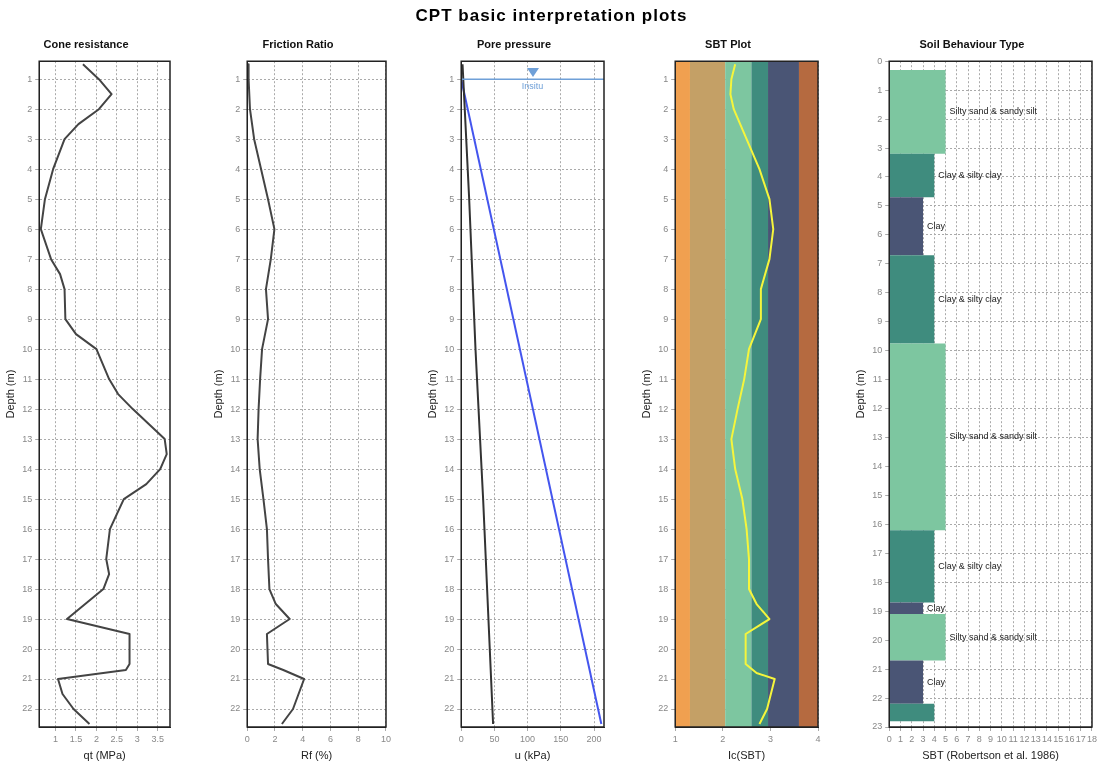 Image resolution: width=1103 pixels, height=767 pixels. I want to click on x-tick-label: 8, so click(358, 738).